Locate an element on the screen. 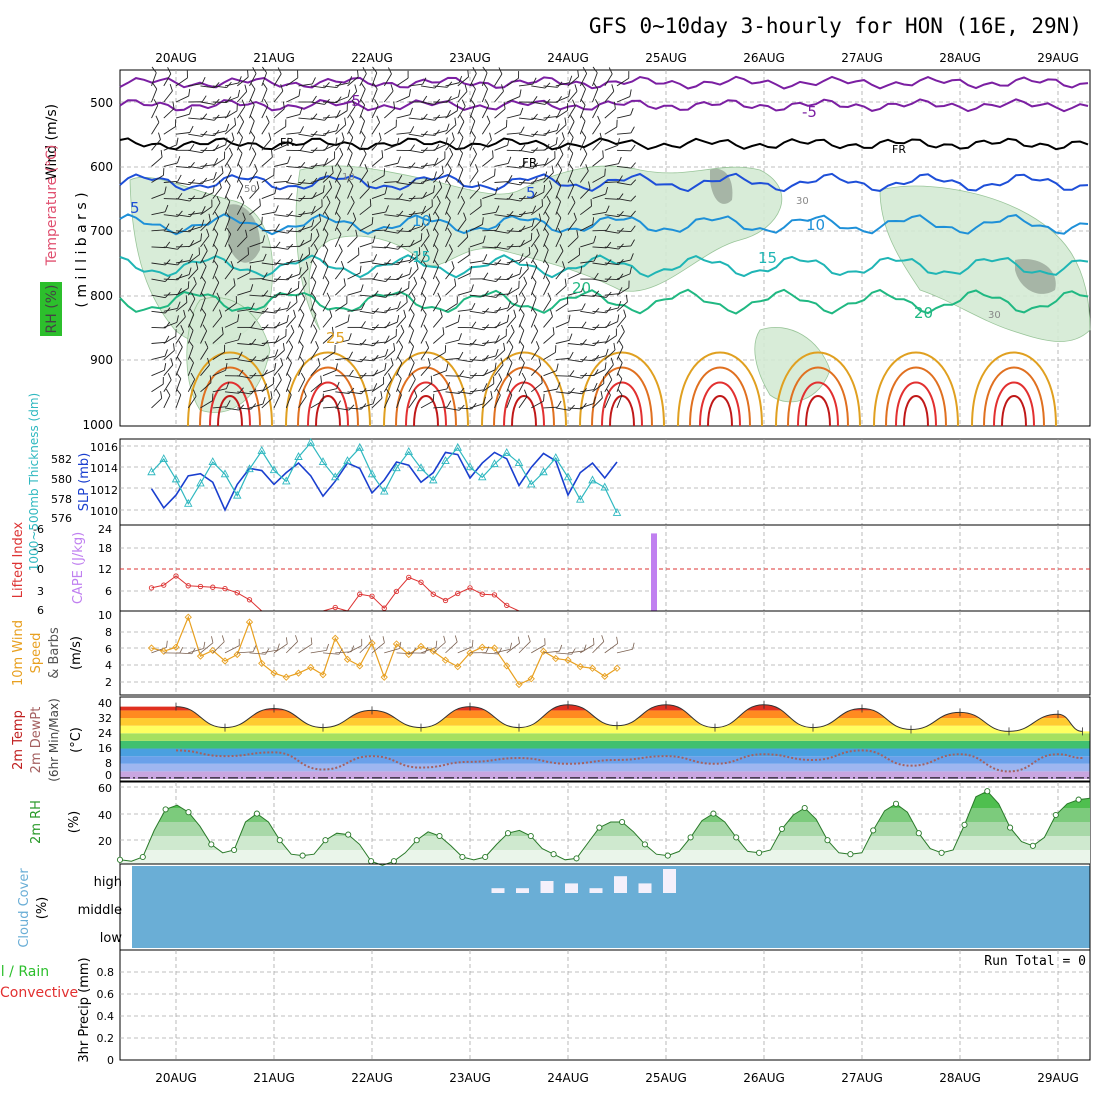  wind10-barb-flag is located at coordinates (327, 647).